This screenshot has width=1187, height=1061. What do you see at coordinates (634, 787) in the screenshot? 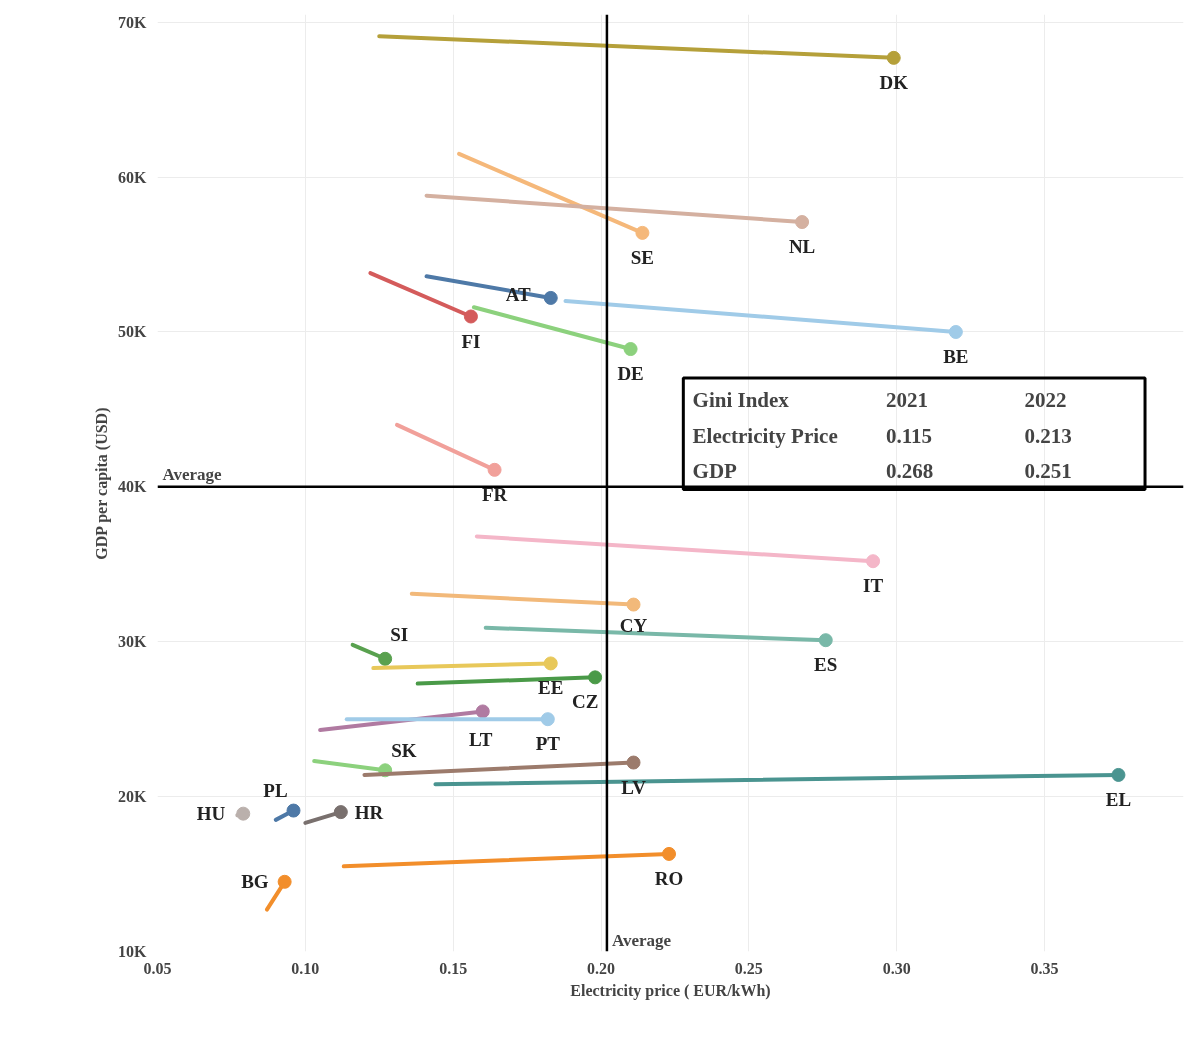
I see `series-label: LV` at bounding box center [634, 787].